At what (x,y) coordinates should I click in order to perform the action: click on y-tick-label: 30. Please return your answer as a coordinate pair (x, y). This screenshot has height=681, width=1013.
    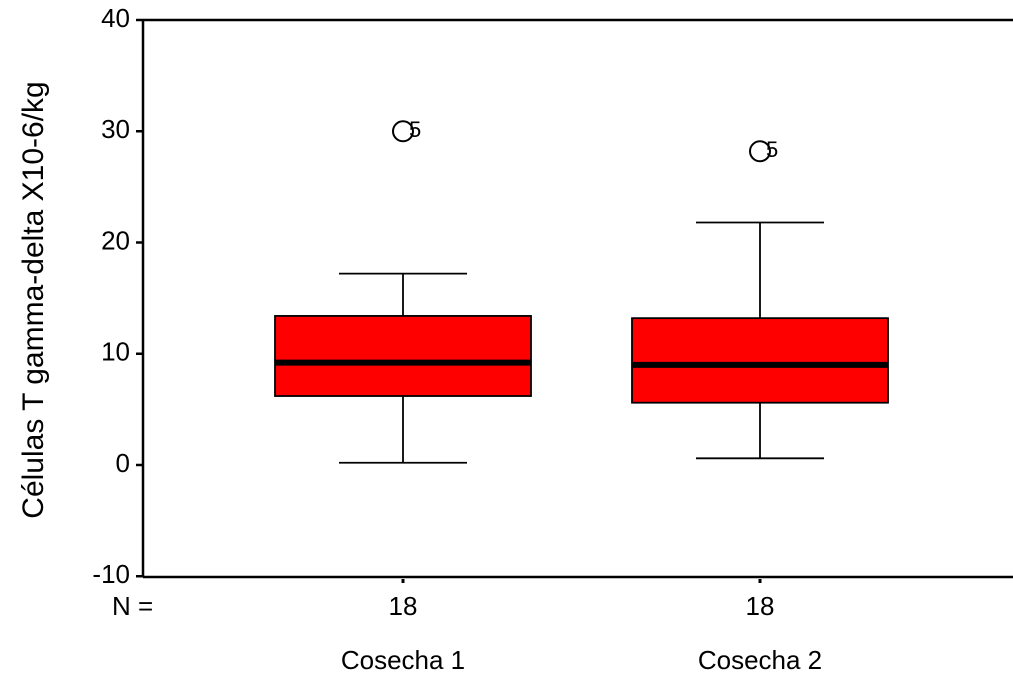
    Looking at the image, I should click on (115, 129).